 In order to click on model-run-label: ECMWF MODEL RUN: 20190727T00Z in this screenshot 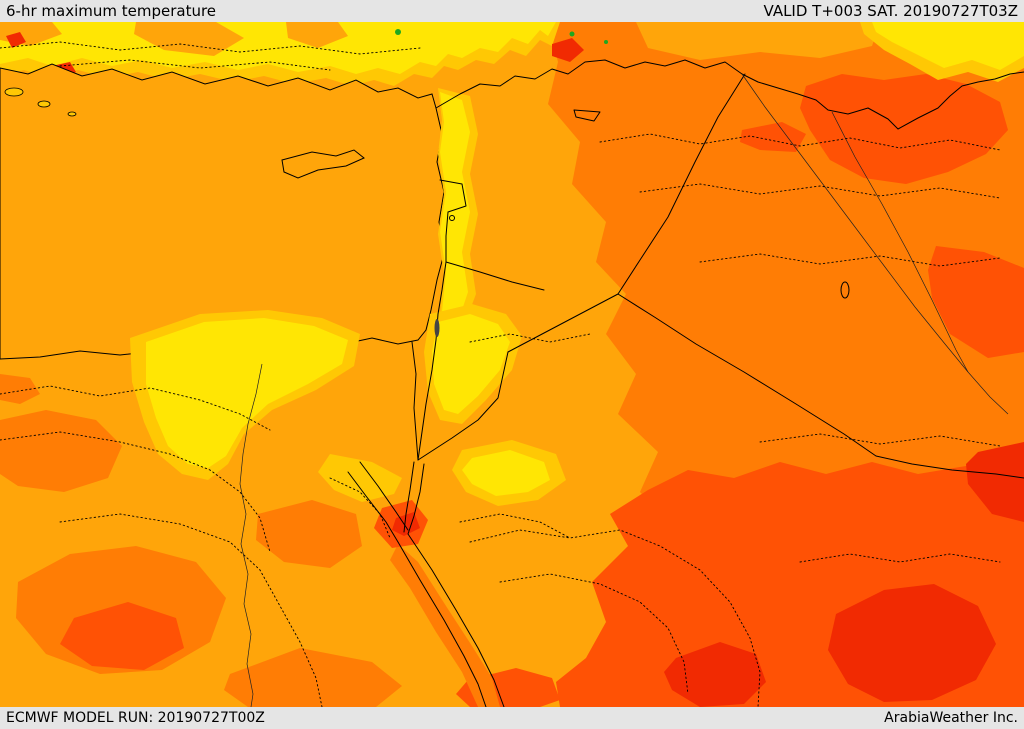, I will do `click(135, 718)`.